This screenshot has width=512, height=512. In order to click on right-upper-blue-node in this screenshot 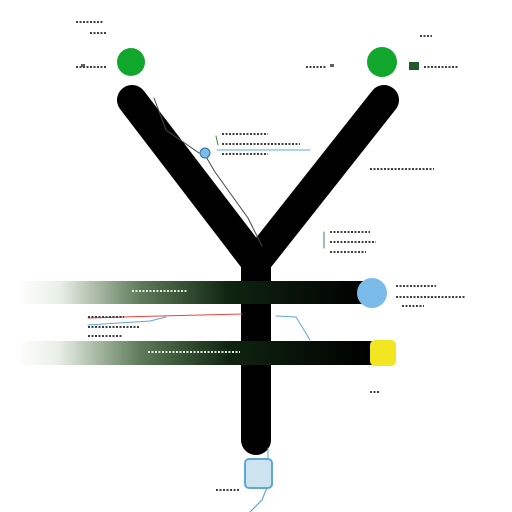, I will do `click(372, 293)`.